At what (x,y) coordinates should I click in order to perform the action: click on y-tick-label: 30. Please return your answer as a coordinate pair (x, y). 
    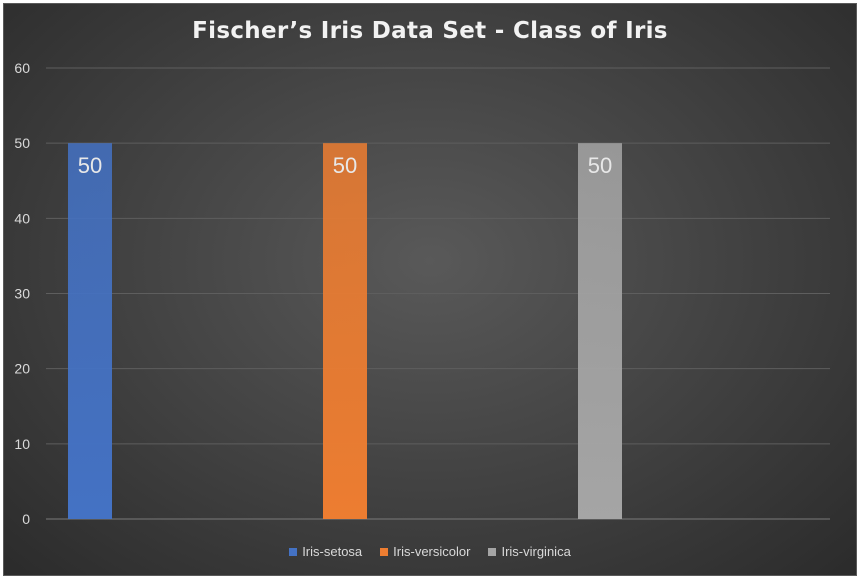
    Looking at the image, I should click on (22, 294).